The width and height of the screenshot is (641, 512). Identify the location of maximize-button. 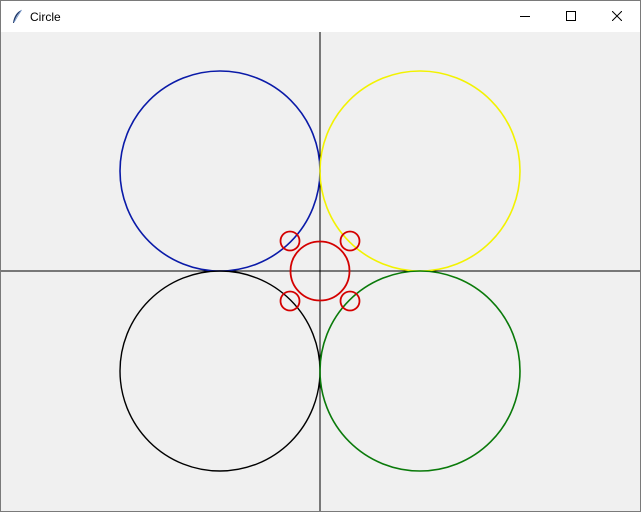
(571, 16).